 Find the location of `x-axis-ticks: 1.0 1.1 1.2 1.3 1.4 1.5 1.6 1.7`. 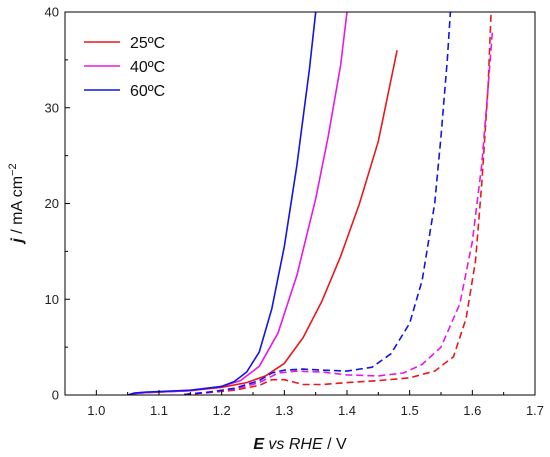

x-axis-ticks: 1.0 1.1 1.2 1.3 1.4 1.5 1.6 1.7 is located at coordinates (304, 404).